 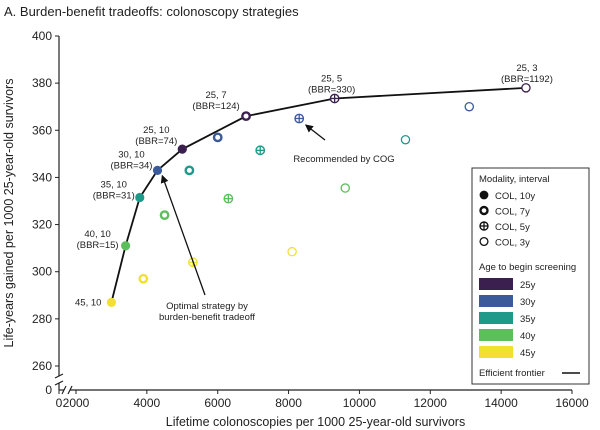 I want to click on point-30y-10y, so click(x=157, y=170).